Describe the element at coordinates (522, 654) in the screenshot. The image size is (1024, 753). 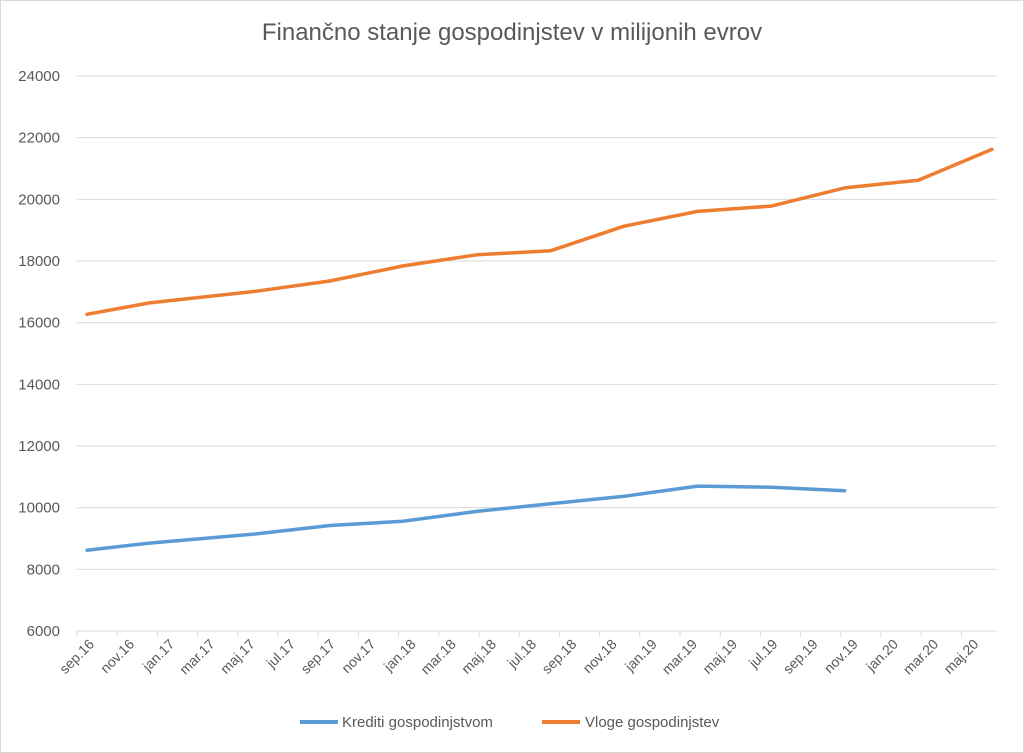
I see `x-tick-label: jul.18` at that location.